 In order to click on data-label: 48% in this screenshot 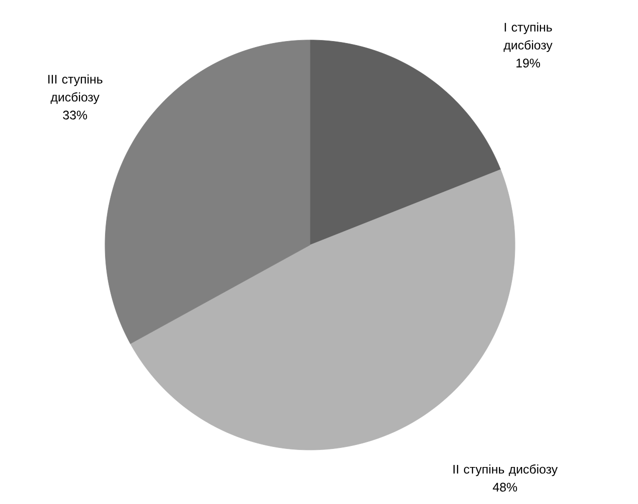, I will do `click(505, 487)`.